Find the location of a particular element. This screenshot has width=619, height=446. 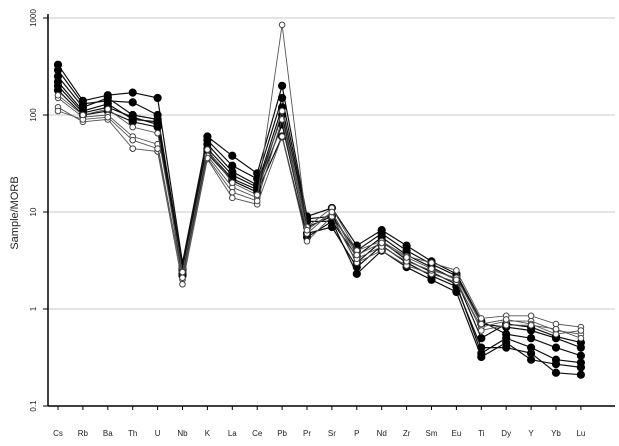

x-tick-label: Ti is located at coordinates (481, 433).